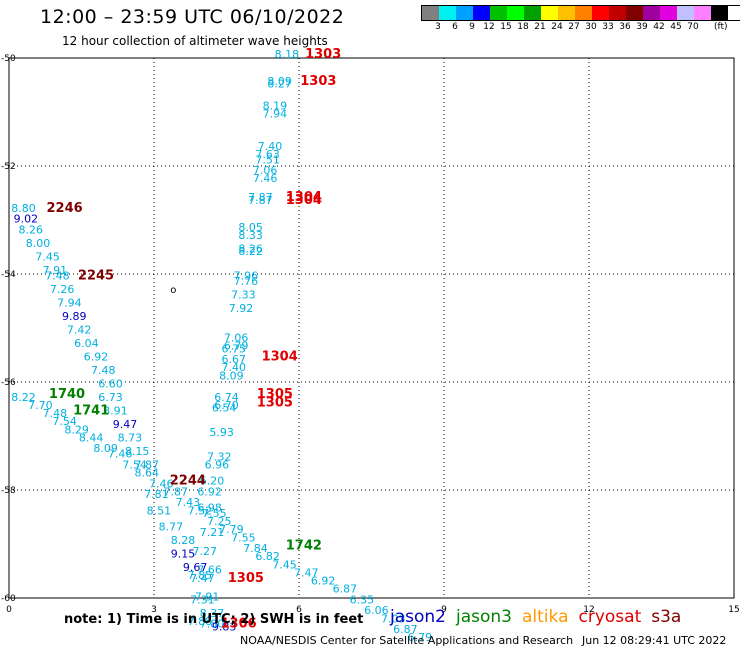 Image resolution: width=740 pixels, height=650 pixels. What do you see at coordinates (243, 294) in the screenshot?
I see `wave-height-value: 7.33` at bounding box center [243, 294].